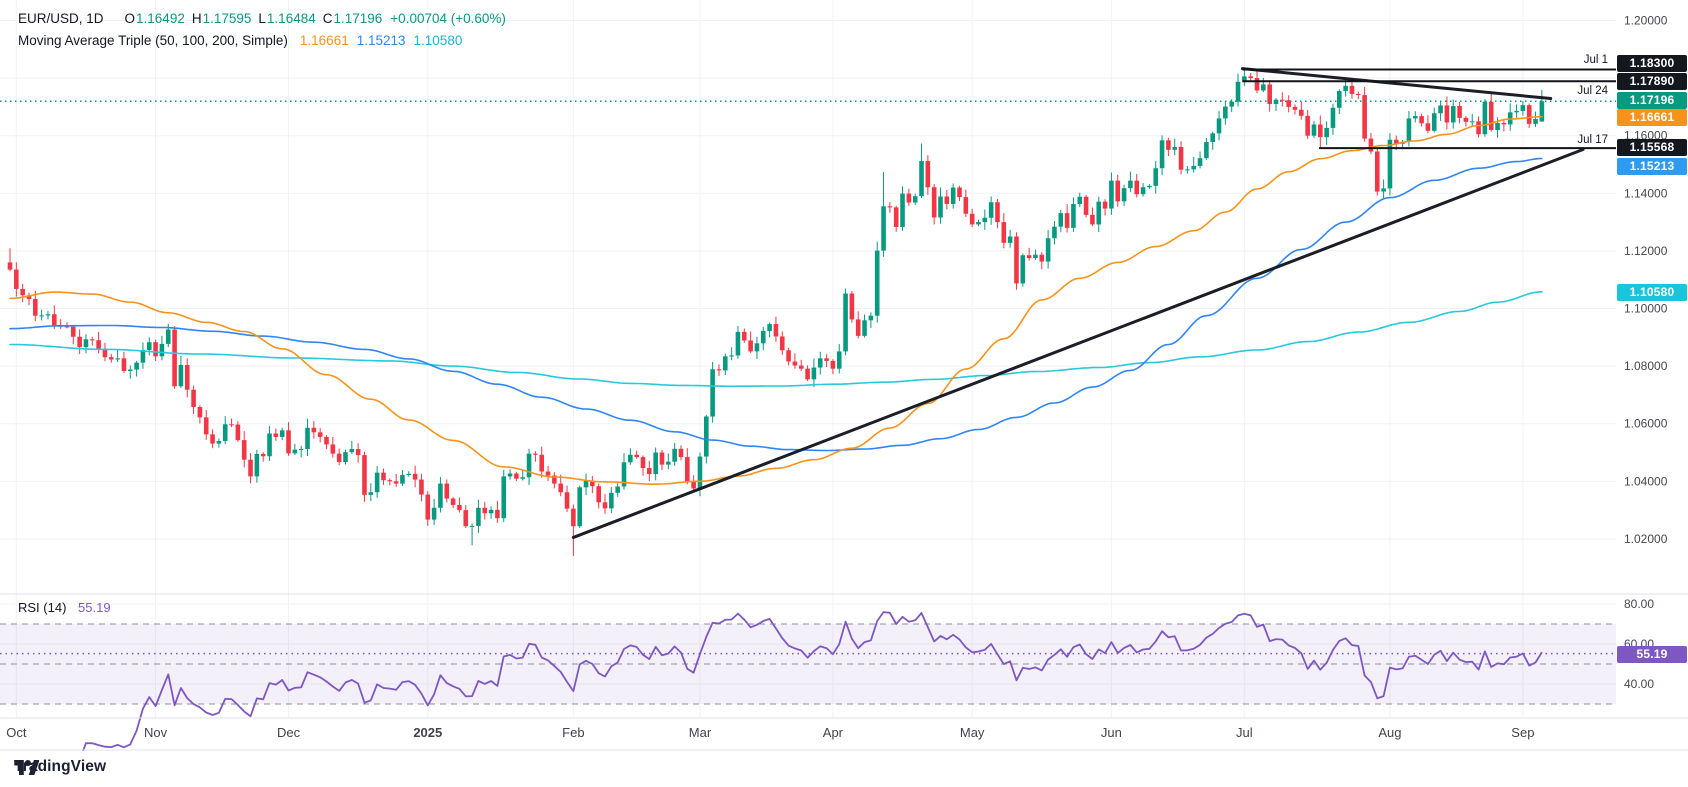 The width and height of the screenshot is (1688, 787). What do you see at coordinates (26, 767) in the screenshot?
I see `tradingview-logo-icon` at bounding box center [26, 767].